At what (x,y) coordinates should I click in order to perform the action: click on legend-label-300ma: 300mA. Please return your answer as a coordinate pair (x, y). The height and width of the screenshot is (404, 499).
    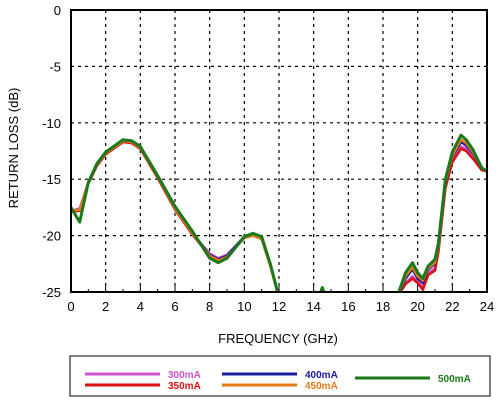
    Looking at the image, I should click on (184, 375).